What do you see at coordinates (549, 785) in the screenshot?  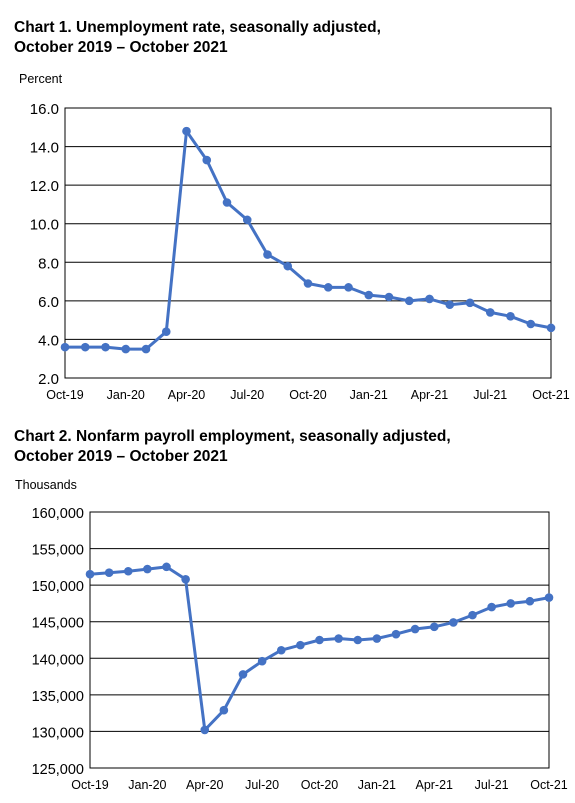 I see `chart2-x-tick-label: Oct-21` at bounding box center [549, 785].